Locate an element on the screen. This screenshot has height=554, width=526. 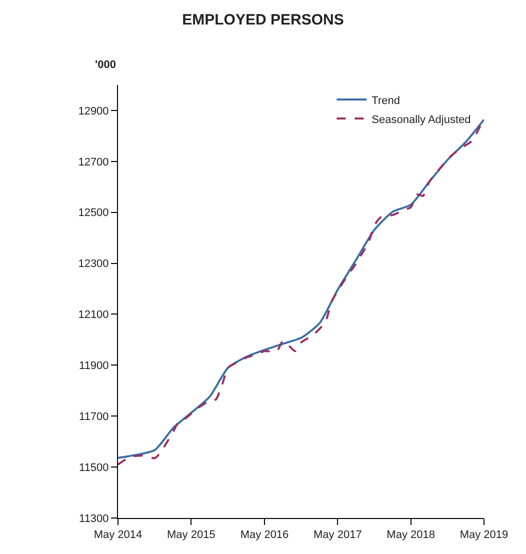
y-tick-label: 12500 is located at coordinates (93, 213).